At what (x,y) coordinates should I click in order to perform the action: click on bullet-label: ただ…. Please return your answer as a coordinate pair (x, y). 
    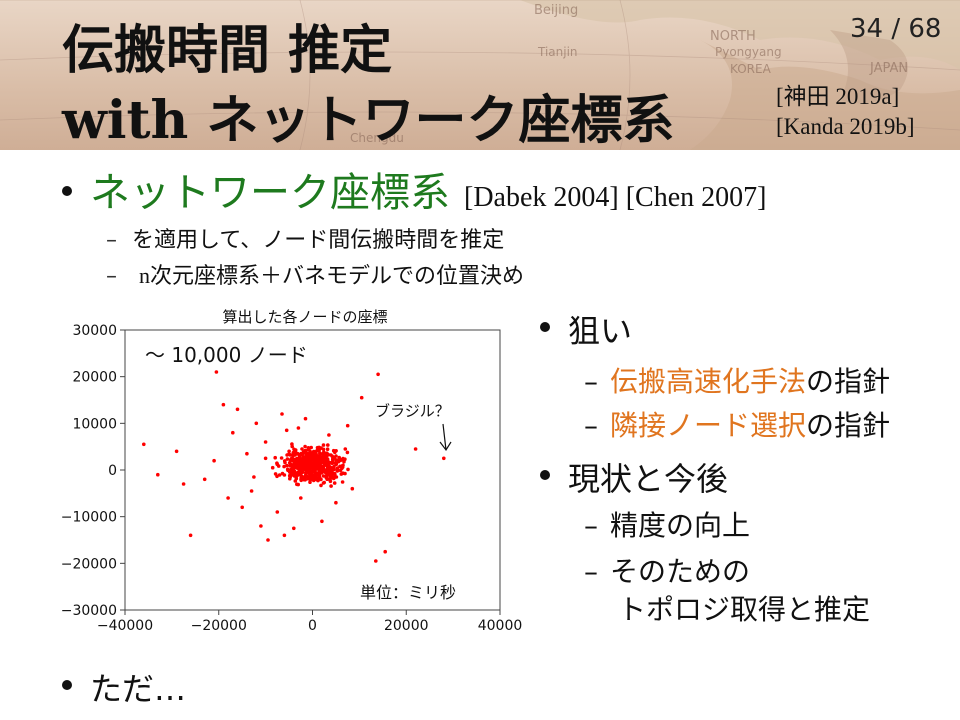
    Looking at the image, I should click on (138, 689).